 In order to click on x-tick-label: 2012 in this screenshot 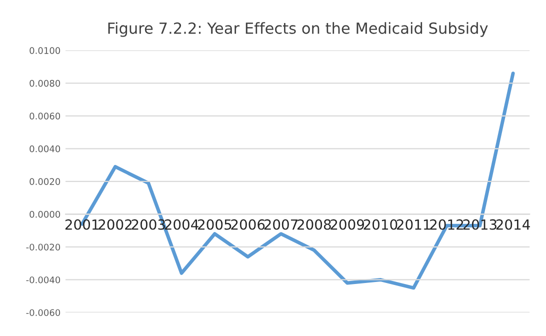, I will do `click(447, 224)`.